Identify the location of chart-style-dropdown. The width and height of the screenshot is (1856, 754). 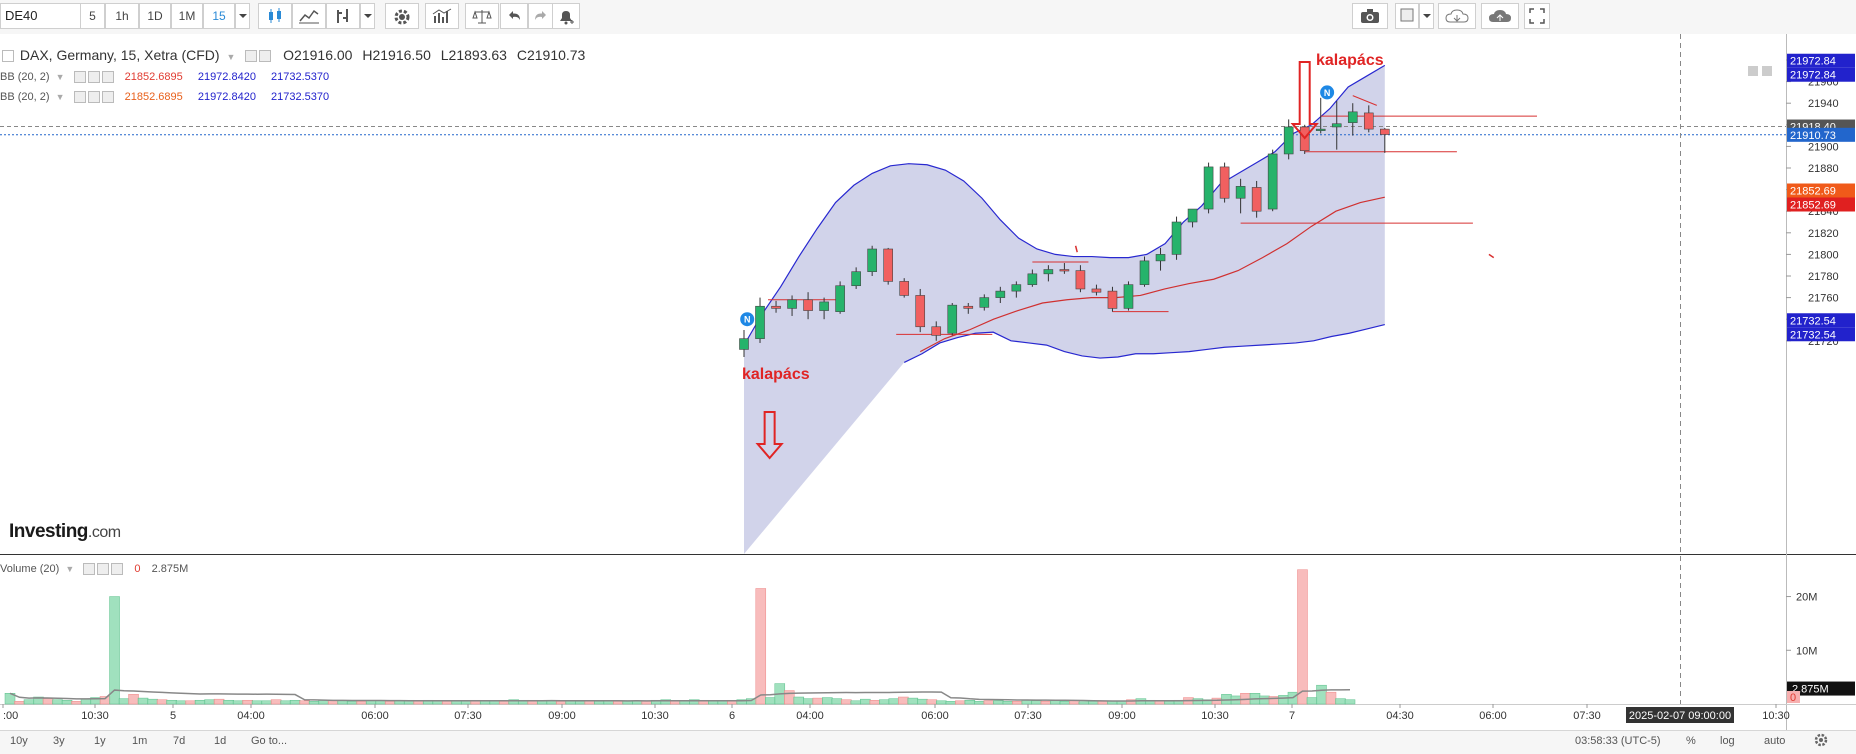
(367, 16).